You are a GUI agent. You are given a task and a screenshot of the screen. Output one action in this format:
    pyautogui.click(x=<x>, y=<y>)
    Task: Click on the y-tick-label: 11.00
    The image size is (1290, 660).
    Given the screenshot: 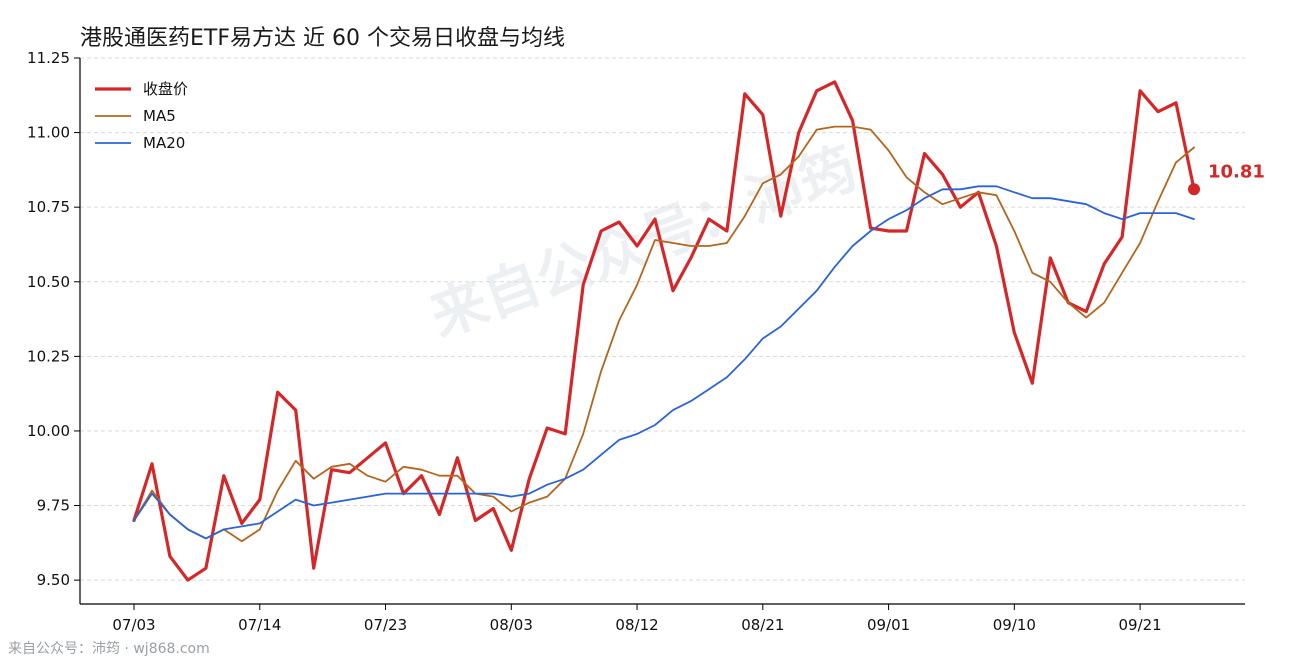 What is the action you would take?
    pyautogui.click(x=48, y=133)
    